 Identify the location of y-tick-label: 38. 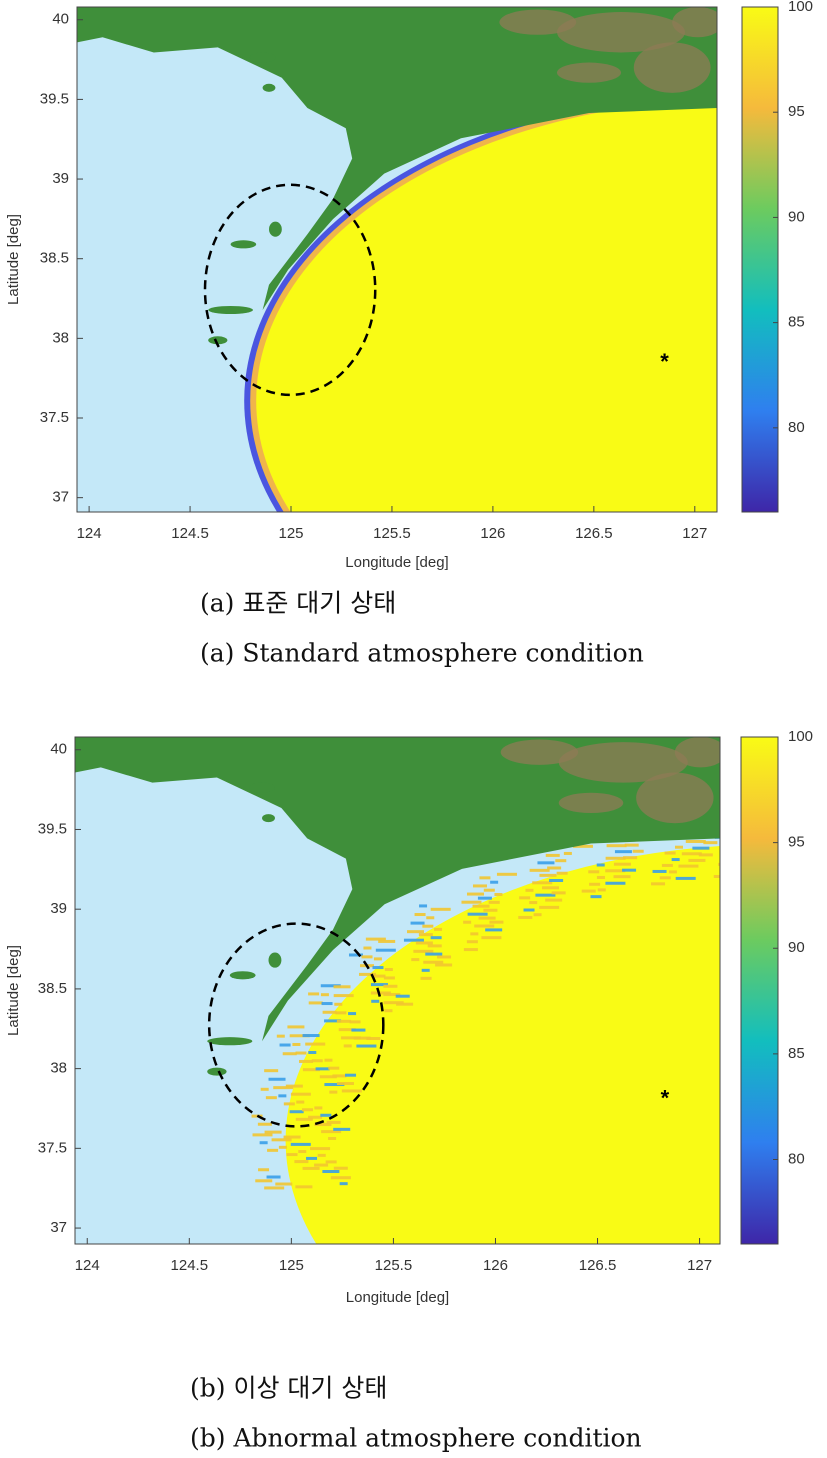
(58, 1068).